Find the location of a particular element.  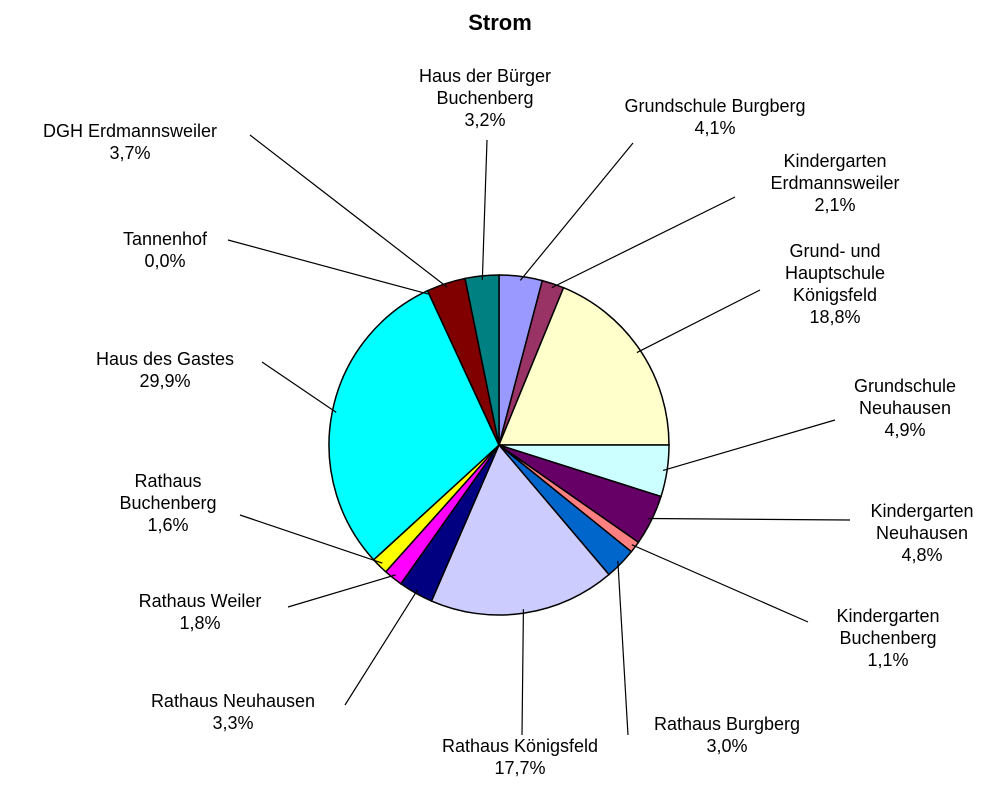

slice-label: Haus der Bürger Buchenberg 3,2% is located at coordinates (485, 98).